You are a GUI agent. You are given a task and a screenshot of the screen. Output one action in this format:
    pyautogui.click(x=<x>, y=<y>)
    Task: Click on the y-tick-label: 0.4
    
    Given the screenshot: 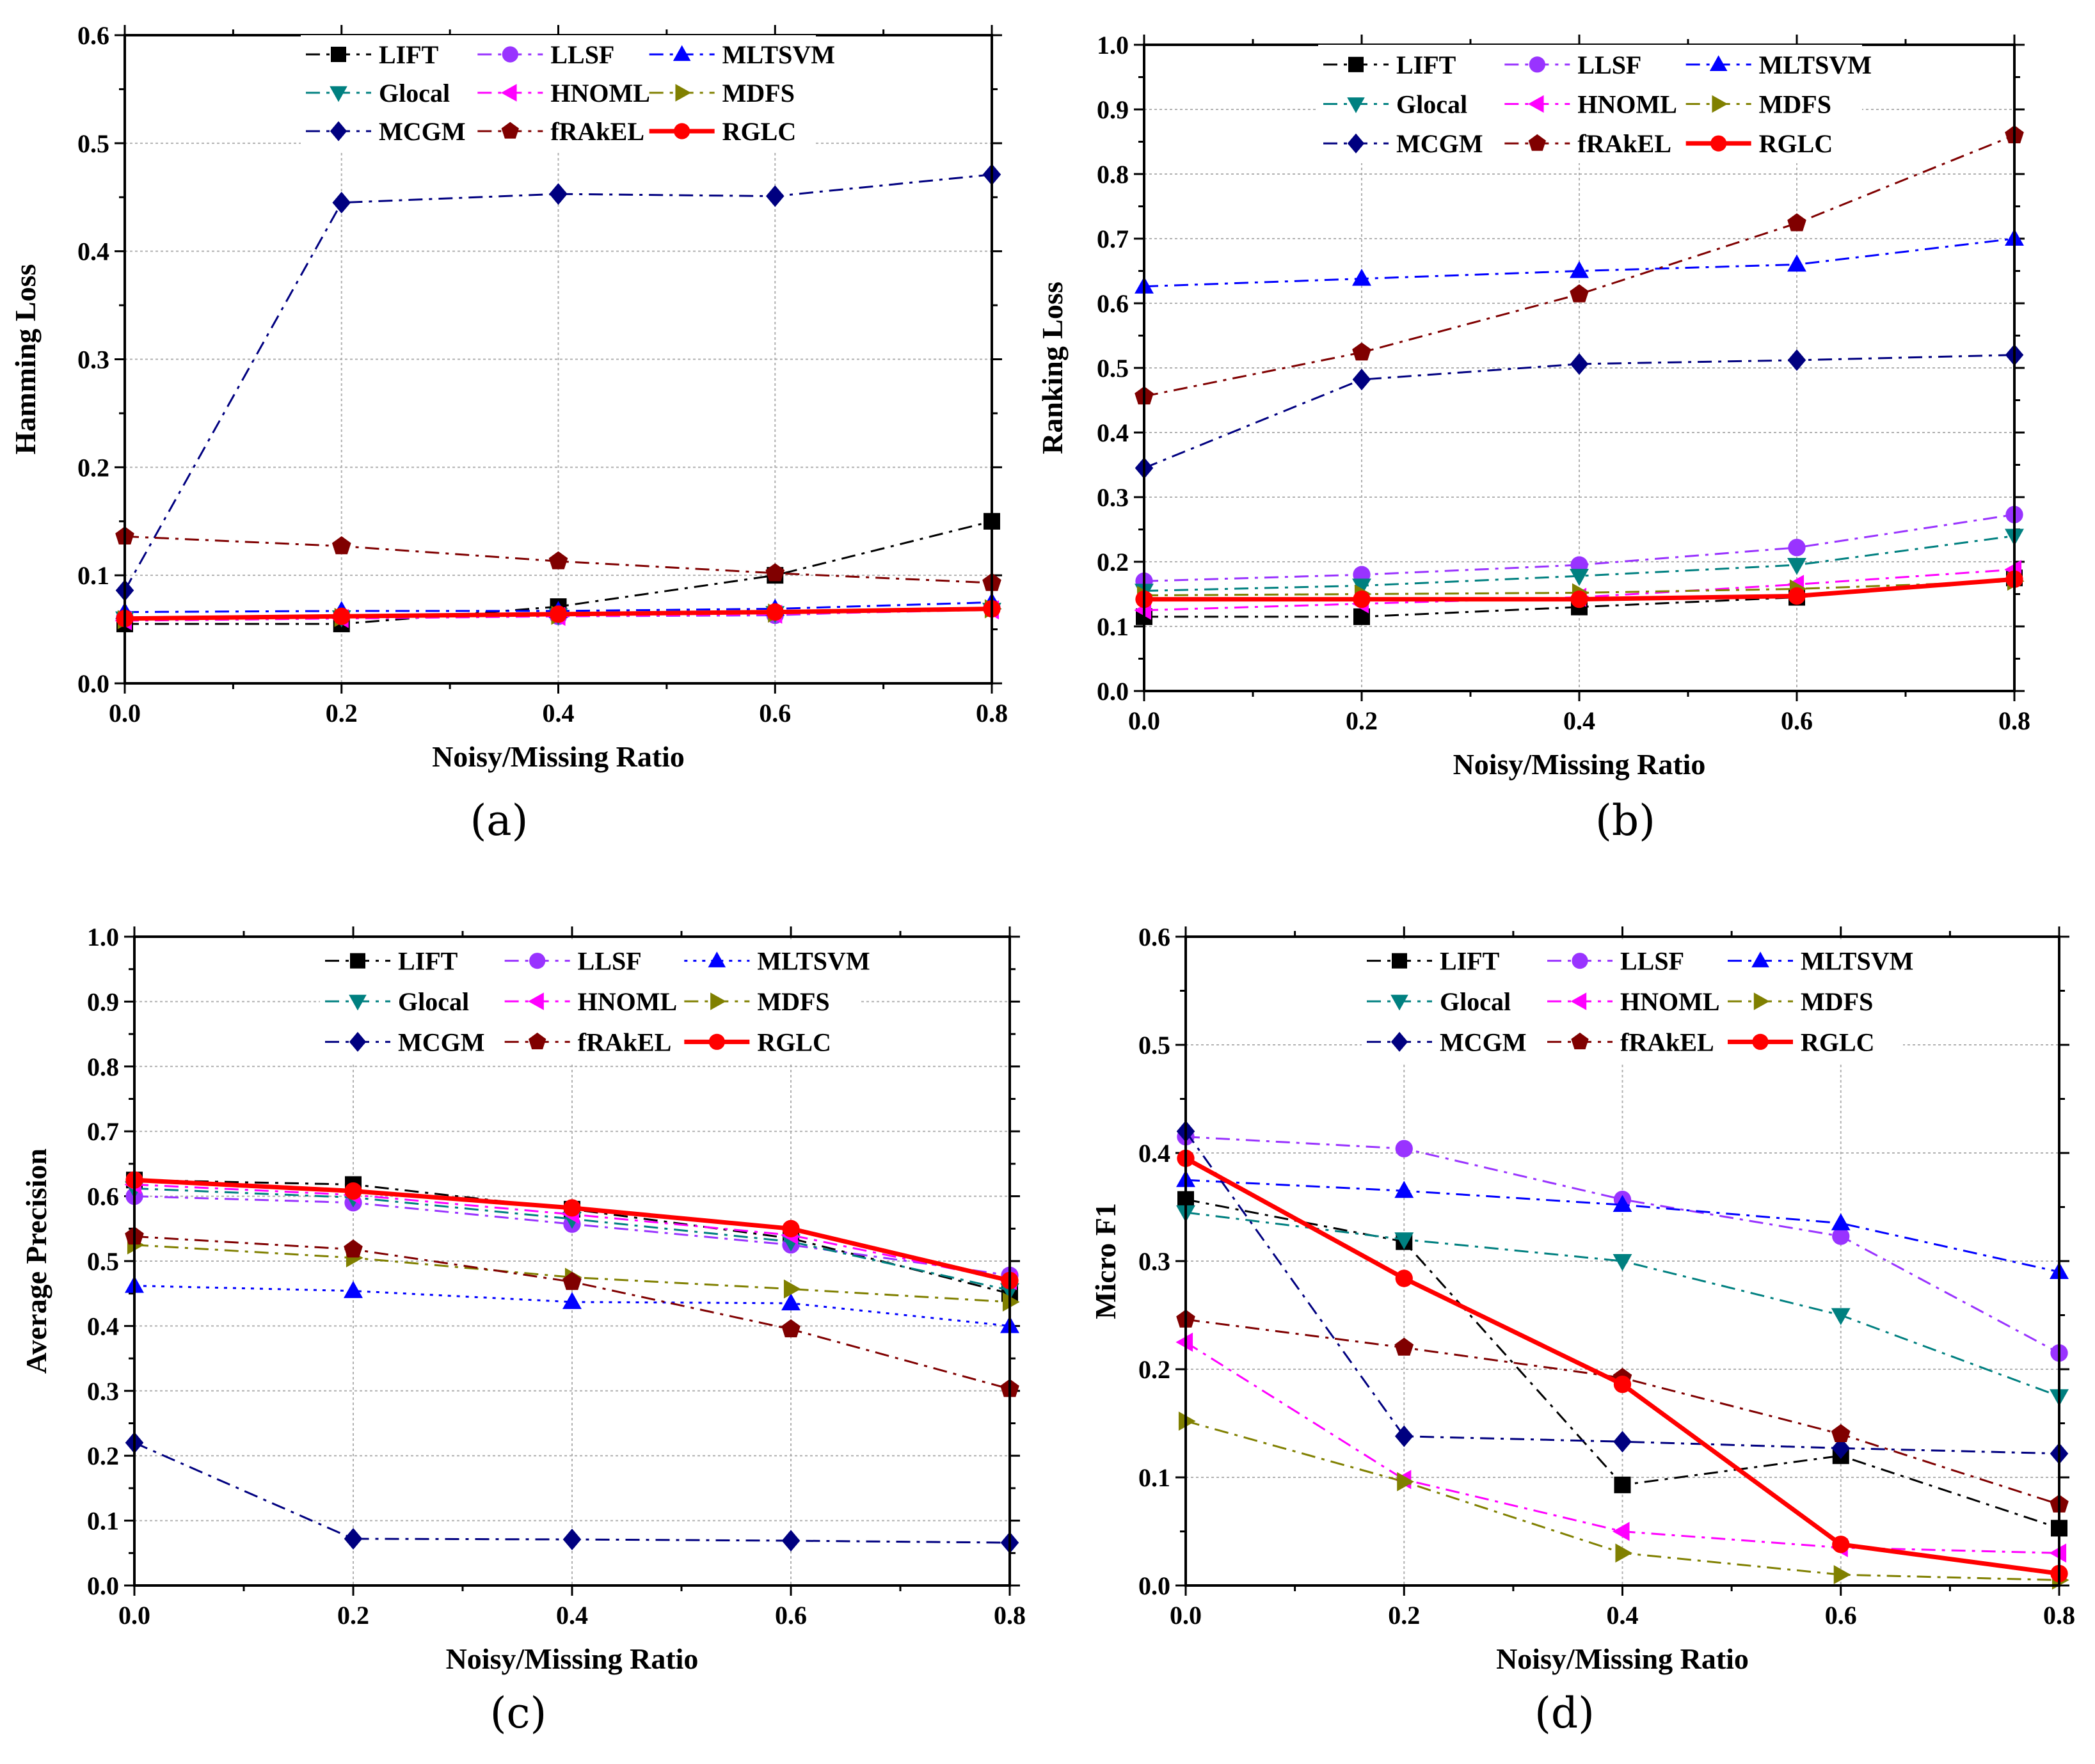 What is the action you would take?
    pyautogui.click(x=1113, y=432)
    